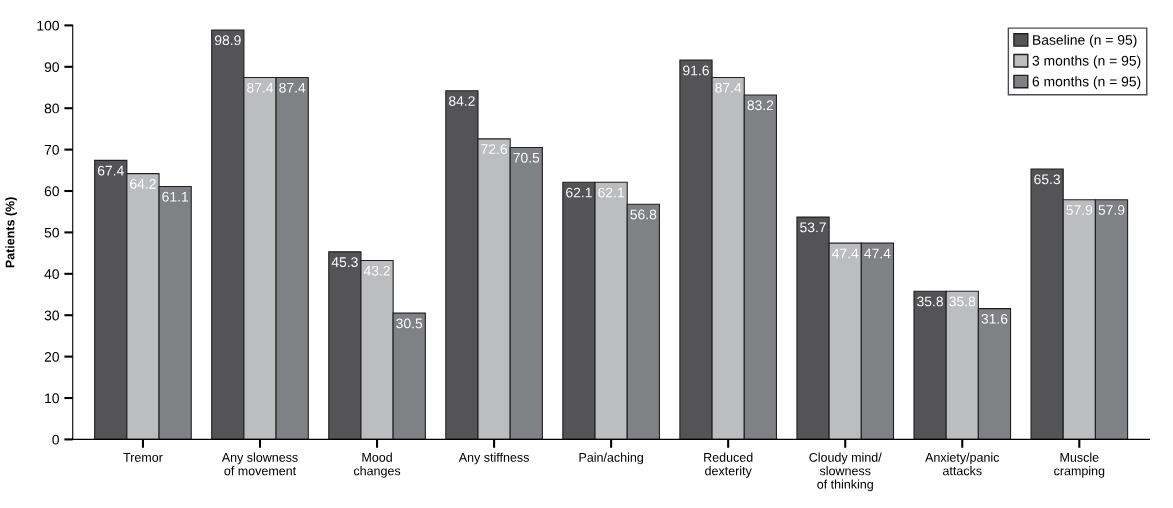 This screenshot has height=508, width=1173. I want to click on legend-label: 3 months (n = 95), so click(1086, 62).